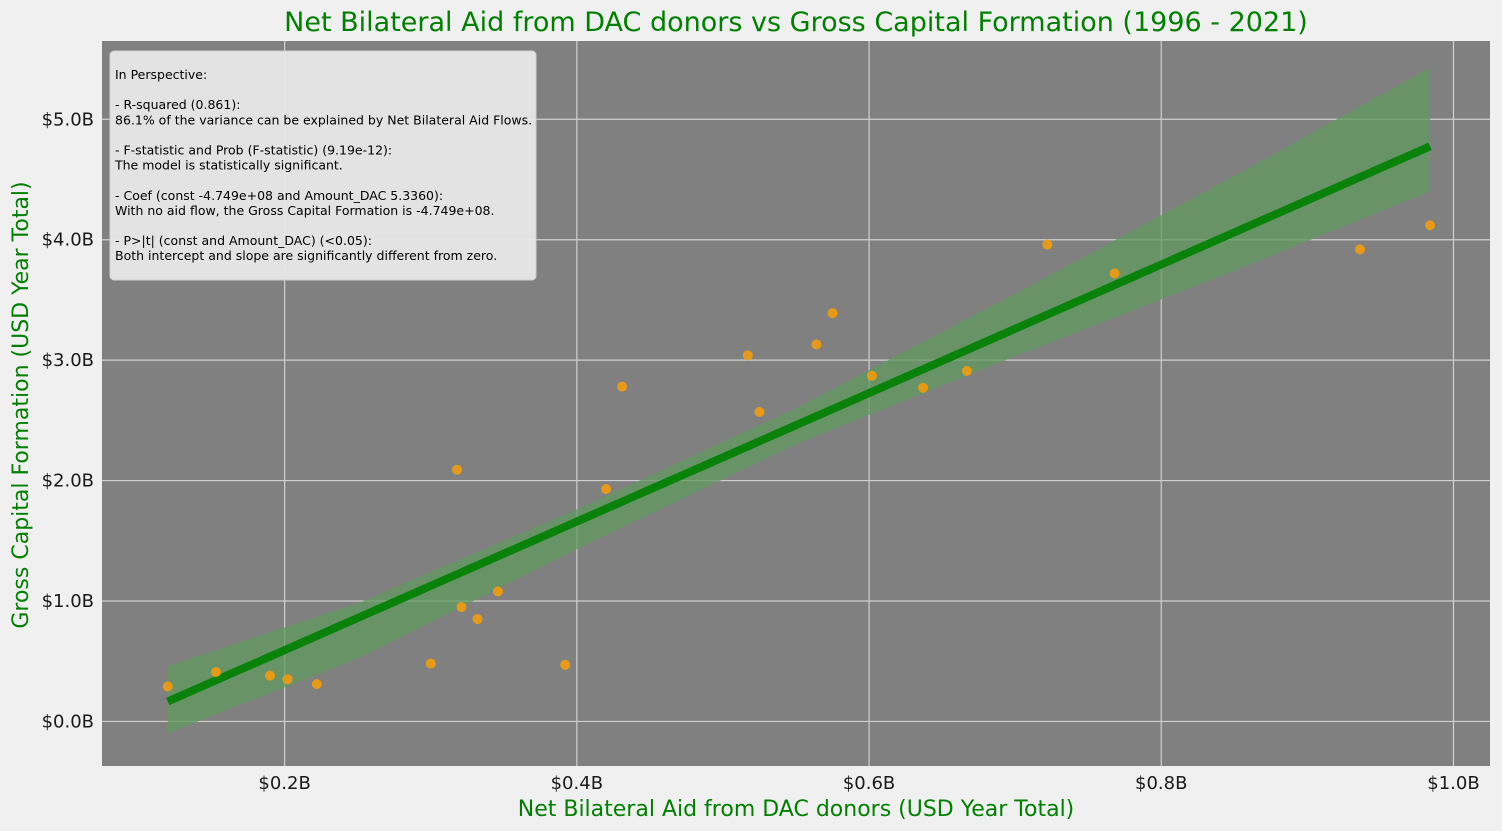 The width and height of the screenshot is (1502, 831). I want to click on annotation-line: - R-squared (0.861):, so click(177, 104).